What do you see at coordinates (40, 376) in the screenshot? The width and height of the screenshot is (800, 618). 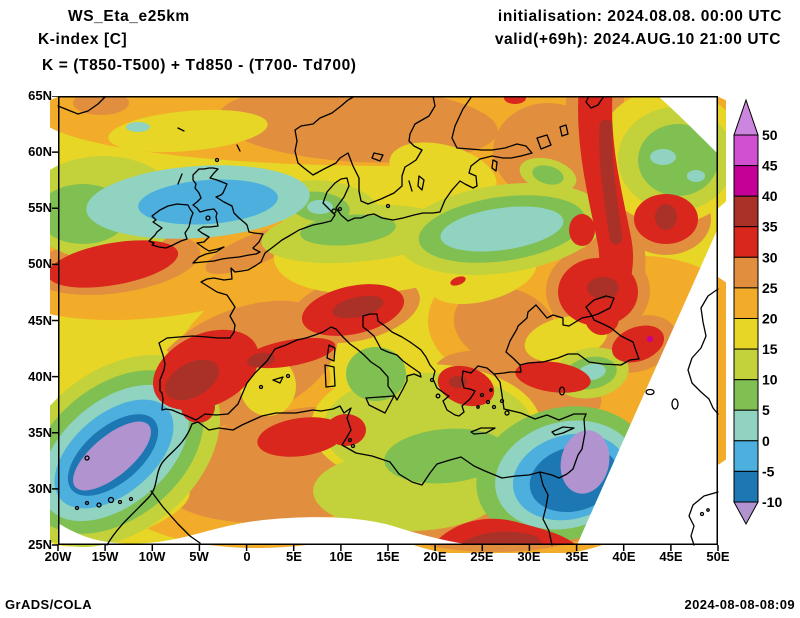 I see `y-tick-label: 40N` at bounding box center [40, 376].